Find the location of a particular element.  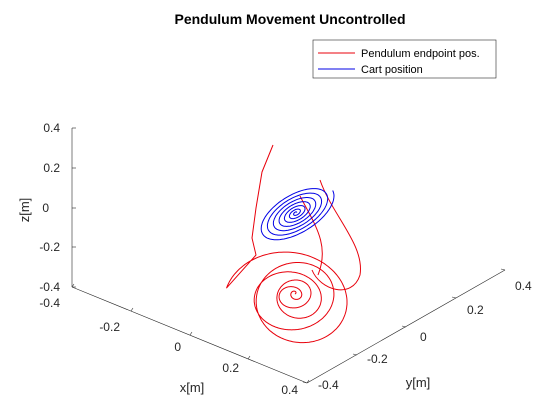

x-ticks is located at coordinates (190, 333).